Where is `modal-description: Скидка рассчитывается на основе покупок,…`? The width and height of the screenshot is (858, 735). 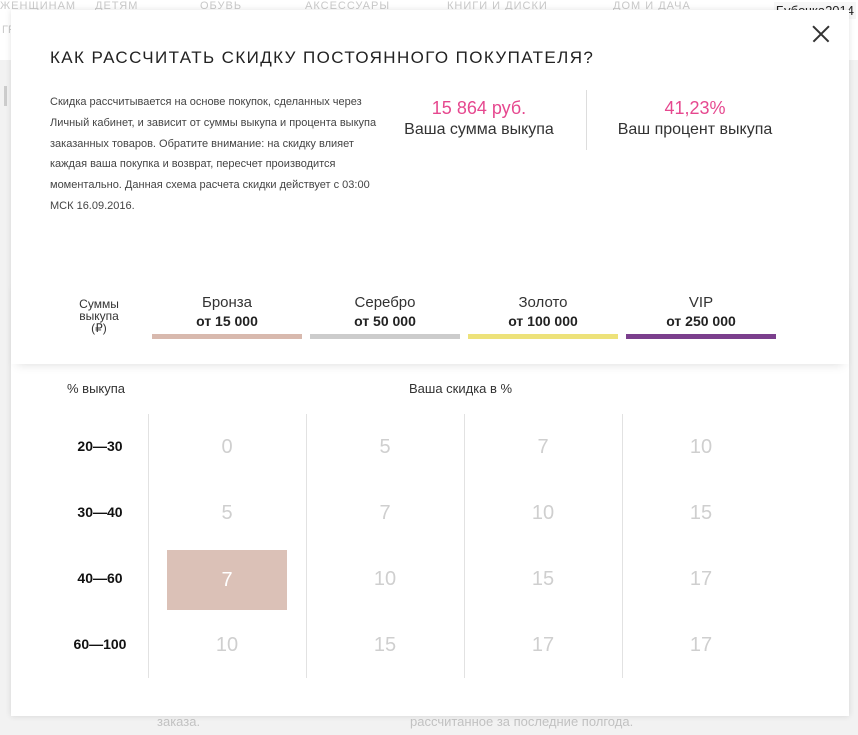
modal-description: Скидка рассчитывается на основе покупок,… is located at coordinates (213, 154).